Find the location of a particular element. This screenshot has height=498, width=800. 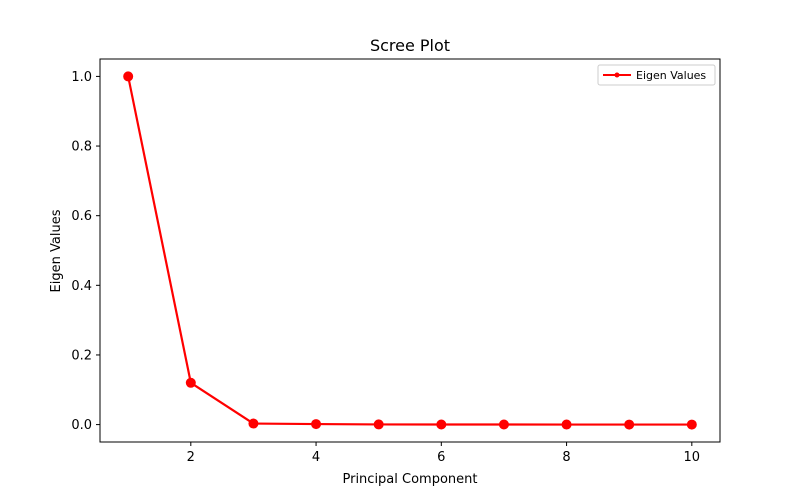

y-axis-label: Eigen Values is located at coordinates (56, 250).